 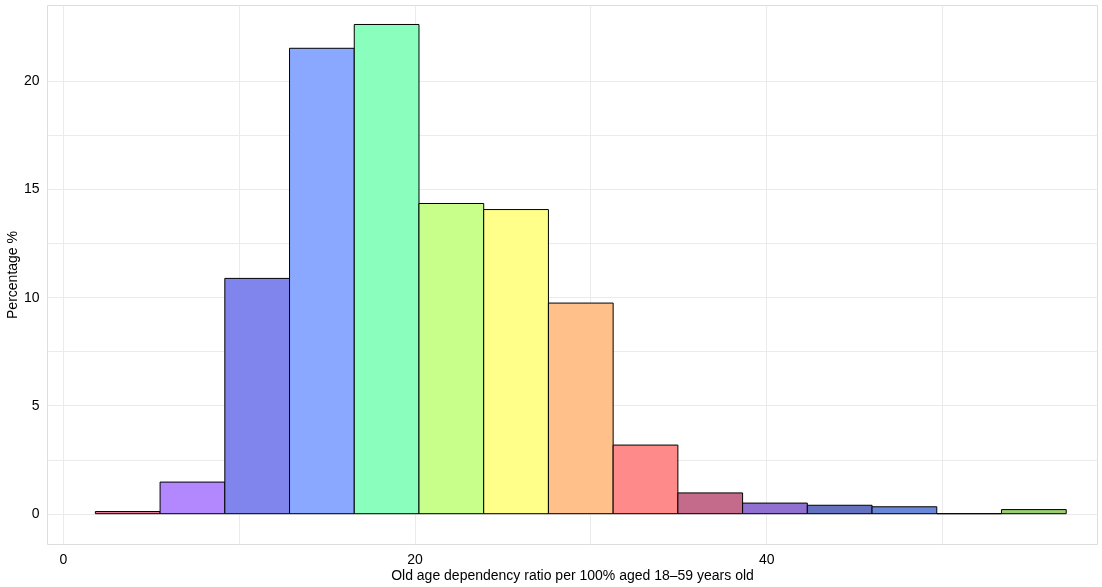 What do you see at coordinates (35, 404) in the screenshot?
I see `y-tick-label: 5` at bounding box center [35, 404].